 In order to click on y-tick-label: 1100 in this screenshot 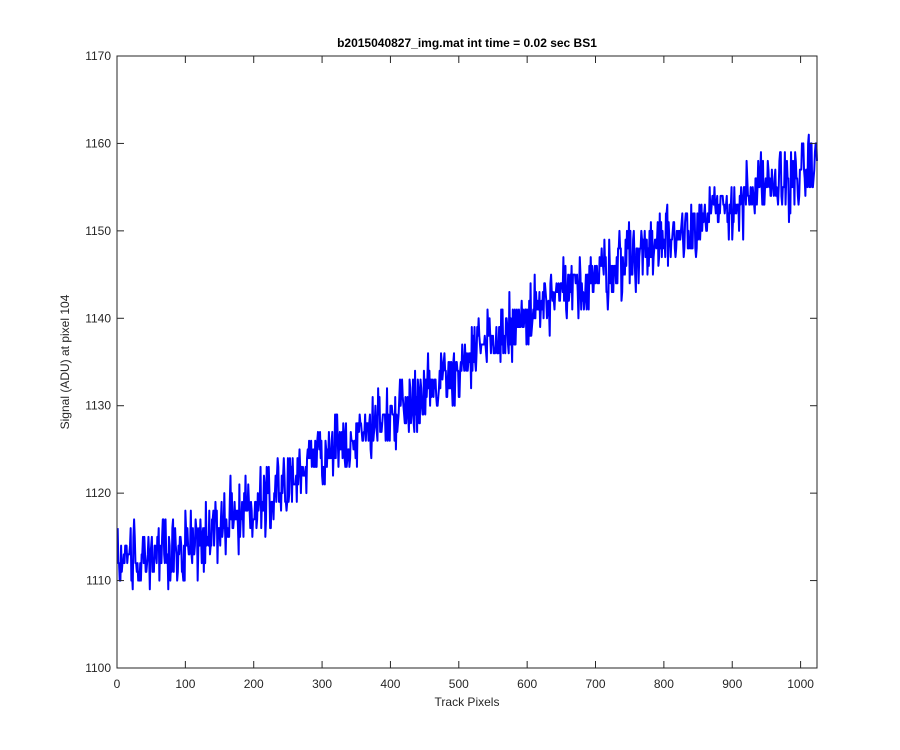, I will do `click(98, 668)`.